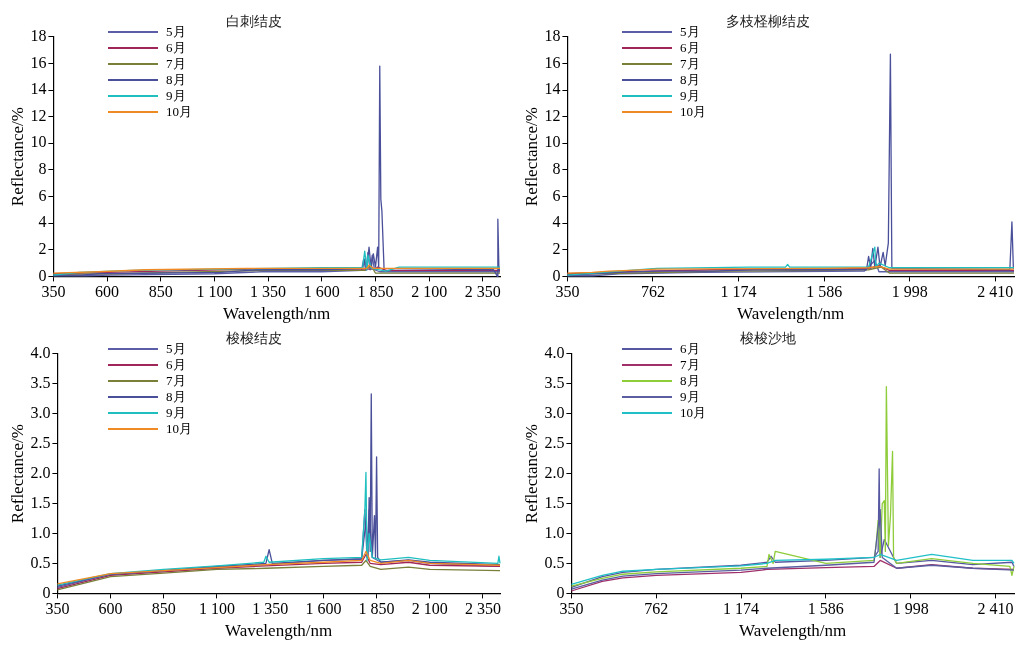 This screenshot has height=651, width=1028. What do you see at coordinates (768, 339) in the screenshot?
I see `chart-title: 梭梭沙地` at bounding box center [768, 339].